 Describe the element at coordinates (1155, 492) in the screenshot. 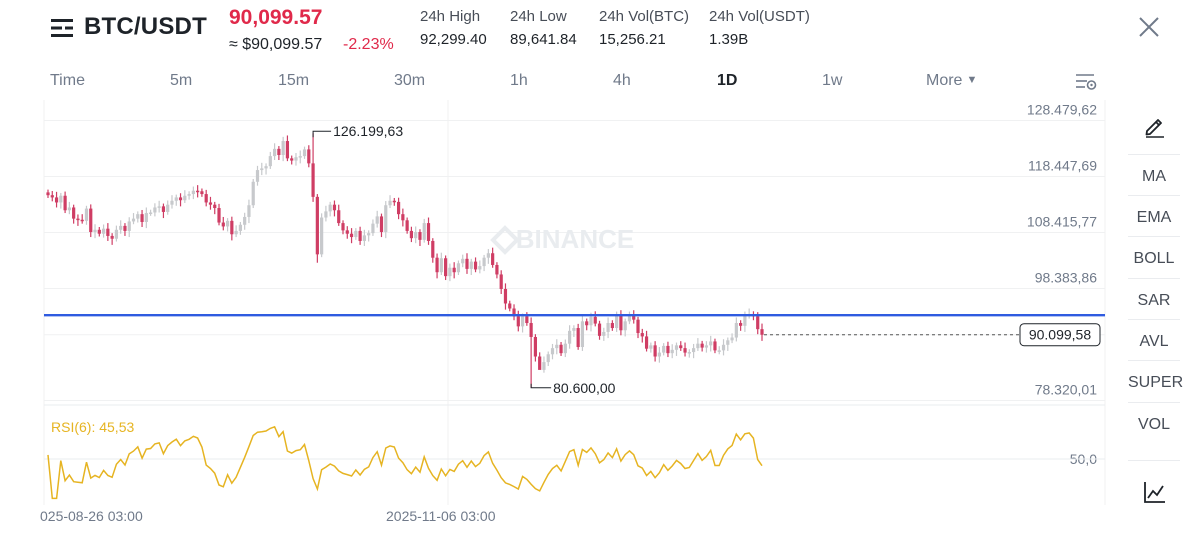

I see `line-chart-icon` at that location.